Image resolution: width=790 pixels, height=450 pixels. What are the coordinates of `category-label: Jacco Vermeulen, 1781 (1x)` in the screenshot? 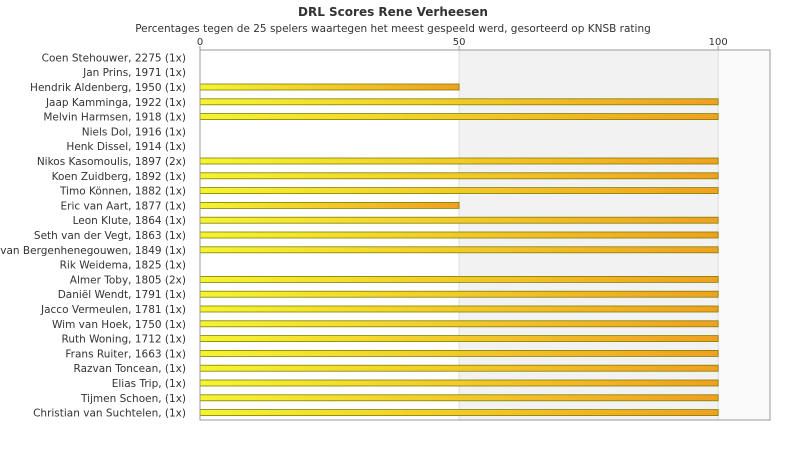 It's located at (113, 310).